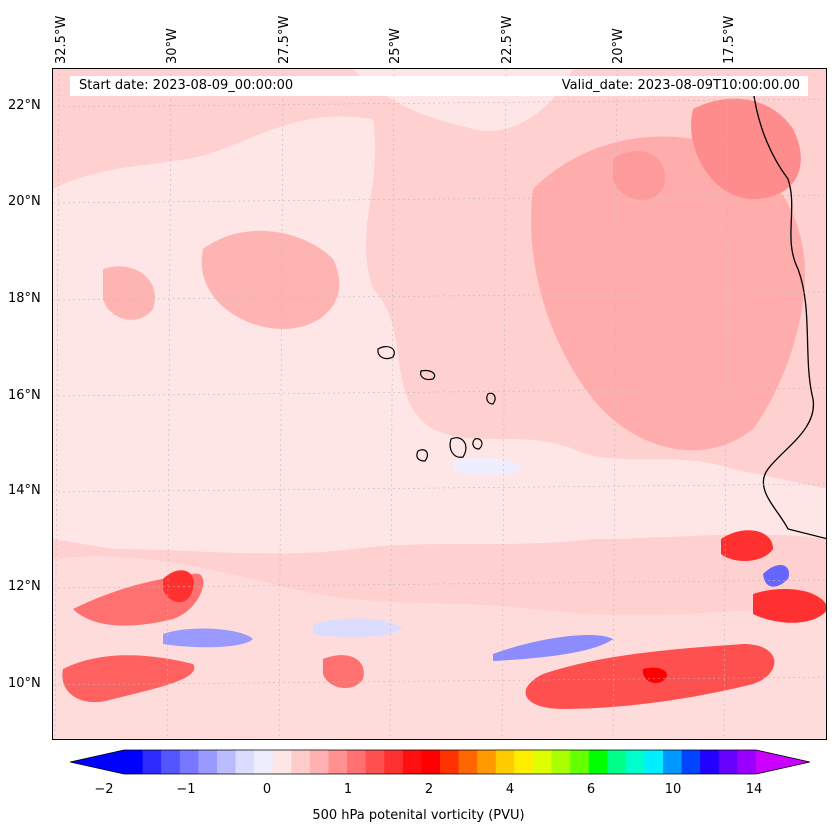  Describe the element at coordinates (729, 39) in the screenshot. I see `longitude-label: 17.5°W` at that location.